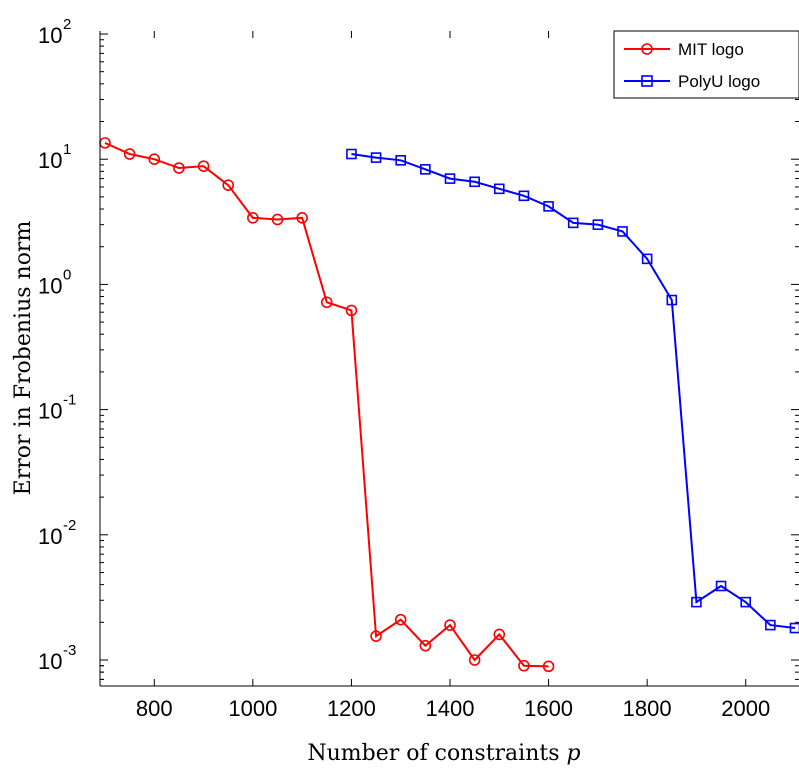 This screenshot has width=799, height=769. Describe the element at coordinates (548, 708) in the screenshot. I see `x-tick-label: 1600` at that location.